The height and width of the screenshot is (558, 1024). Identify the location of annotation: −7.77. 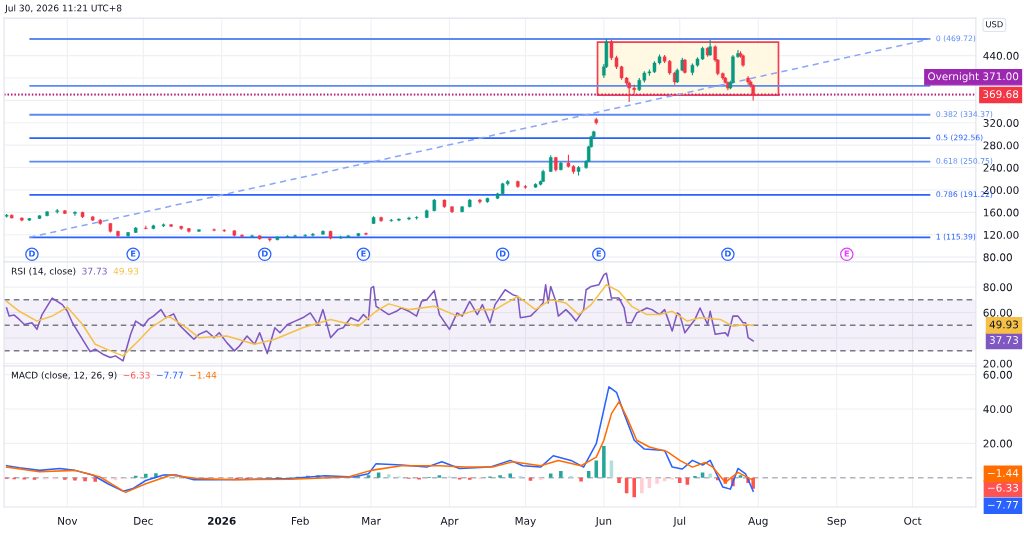
(169, 375).